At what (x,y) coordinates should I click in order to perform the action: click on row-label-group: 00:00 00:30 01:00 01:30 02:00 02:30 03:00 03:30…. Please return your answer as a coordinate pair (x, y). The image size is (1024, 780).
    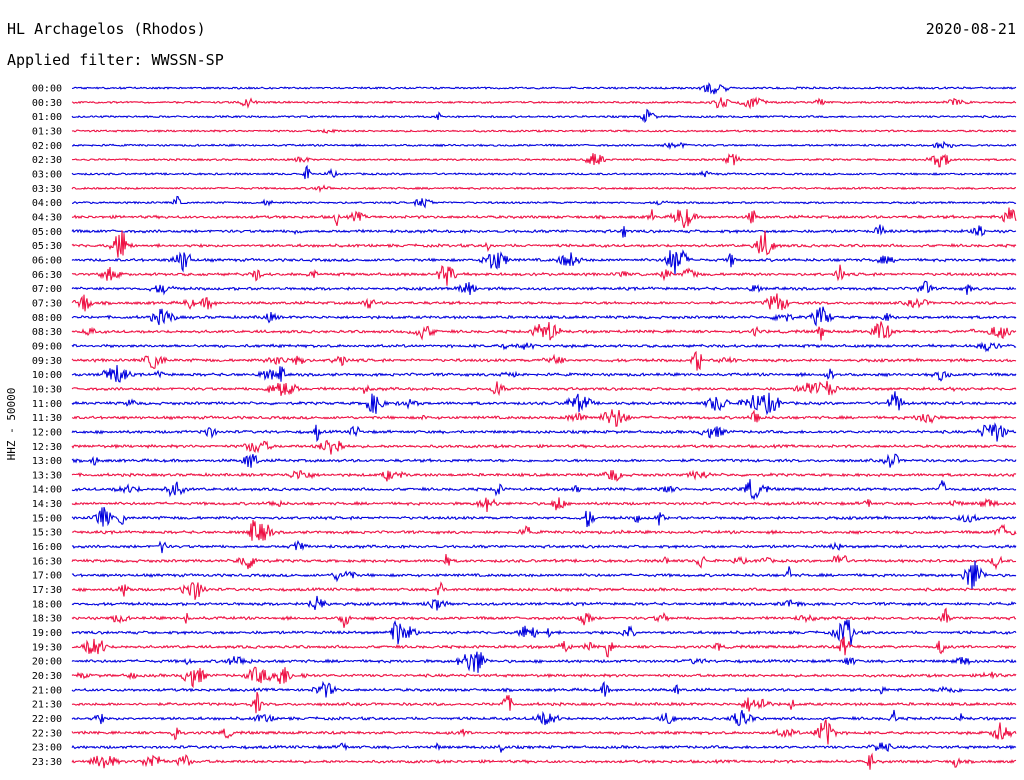
    Looking at the image, I should click on (47, 426).